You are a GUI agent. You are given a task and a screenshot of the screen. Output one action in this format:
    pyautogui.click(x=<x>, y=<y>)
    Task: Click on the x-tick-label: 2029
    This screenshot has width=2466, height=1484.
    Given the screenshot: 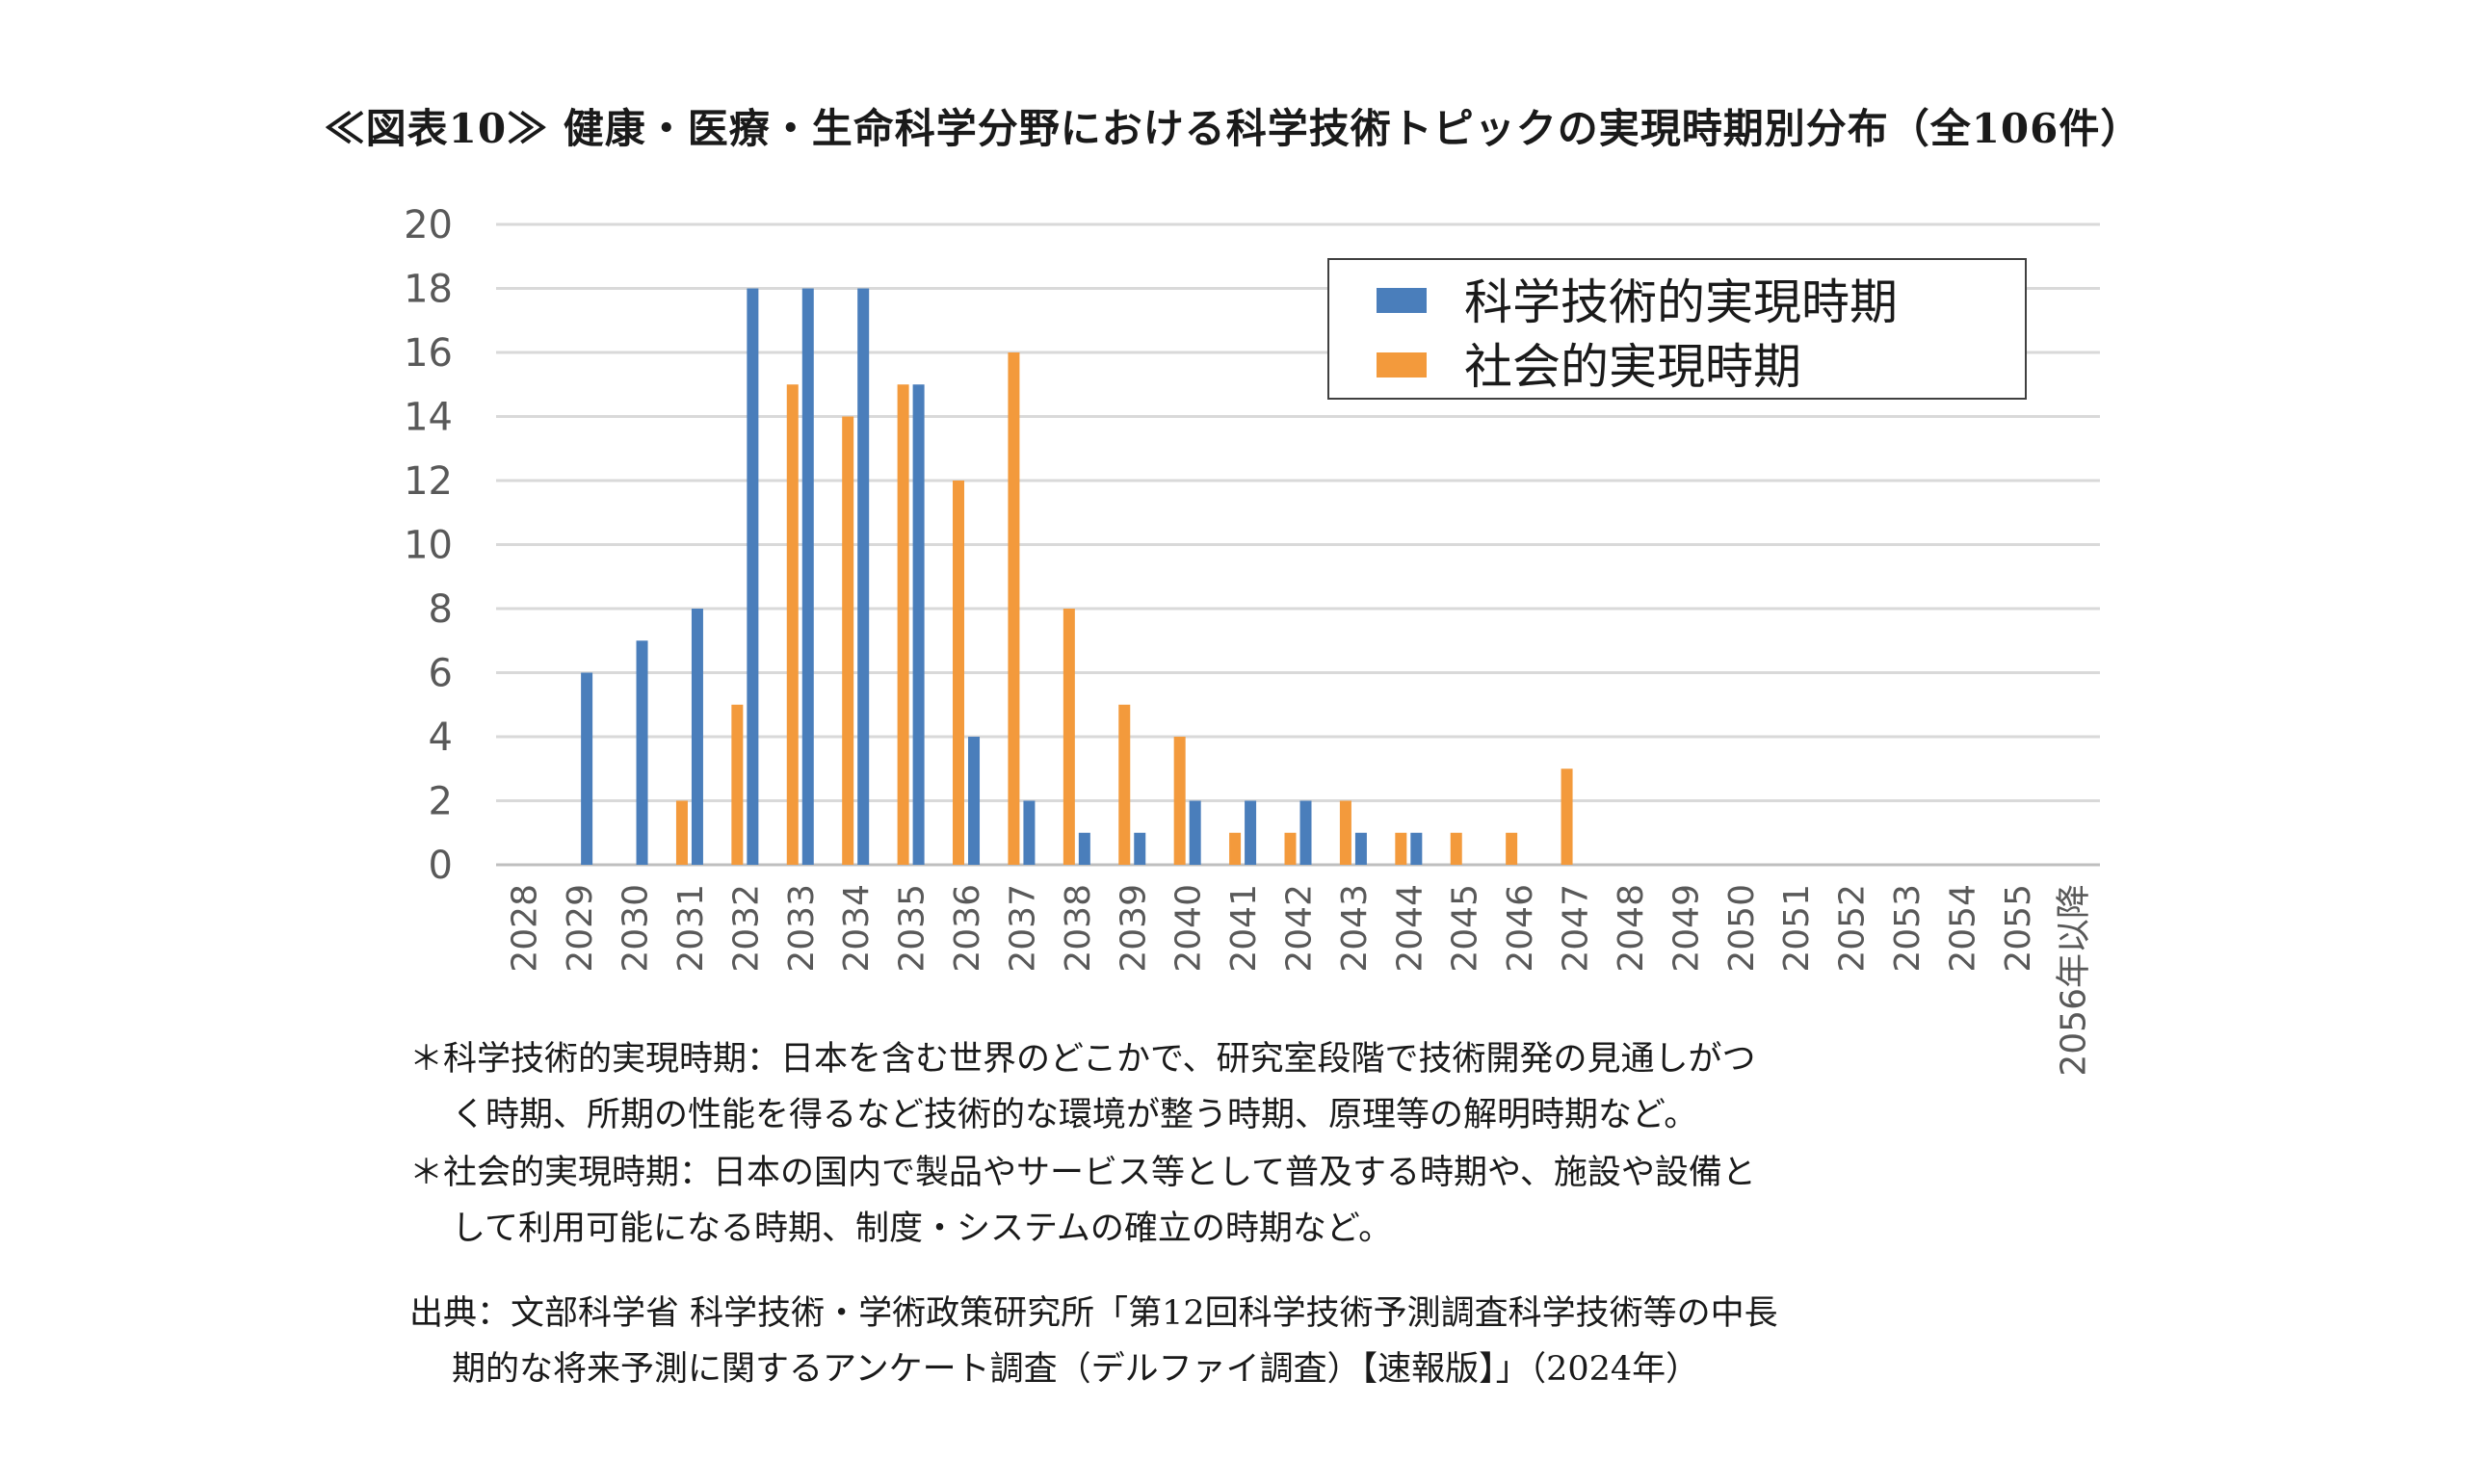 What is the action you would take?
    pyautogui.click(x=580, y=928)
    